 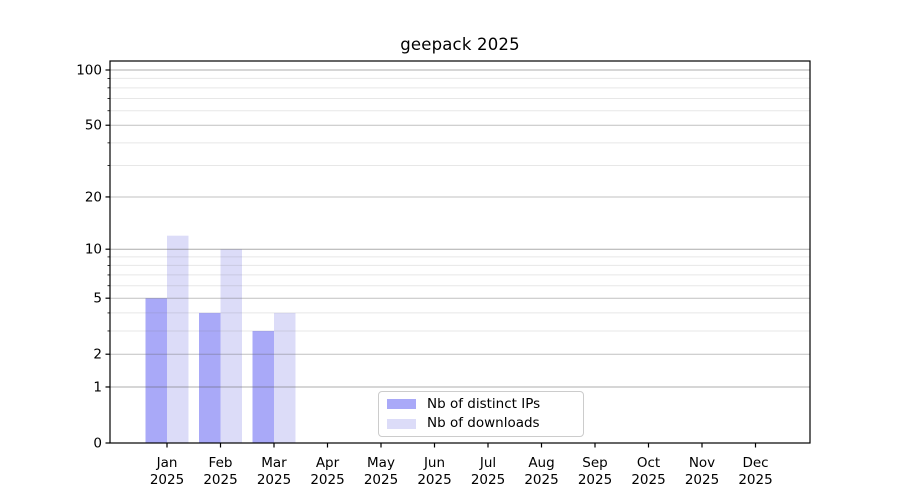 I want to click on y-tick-label-20: 20, so click(x=93, y=197).